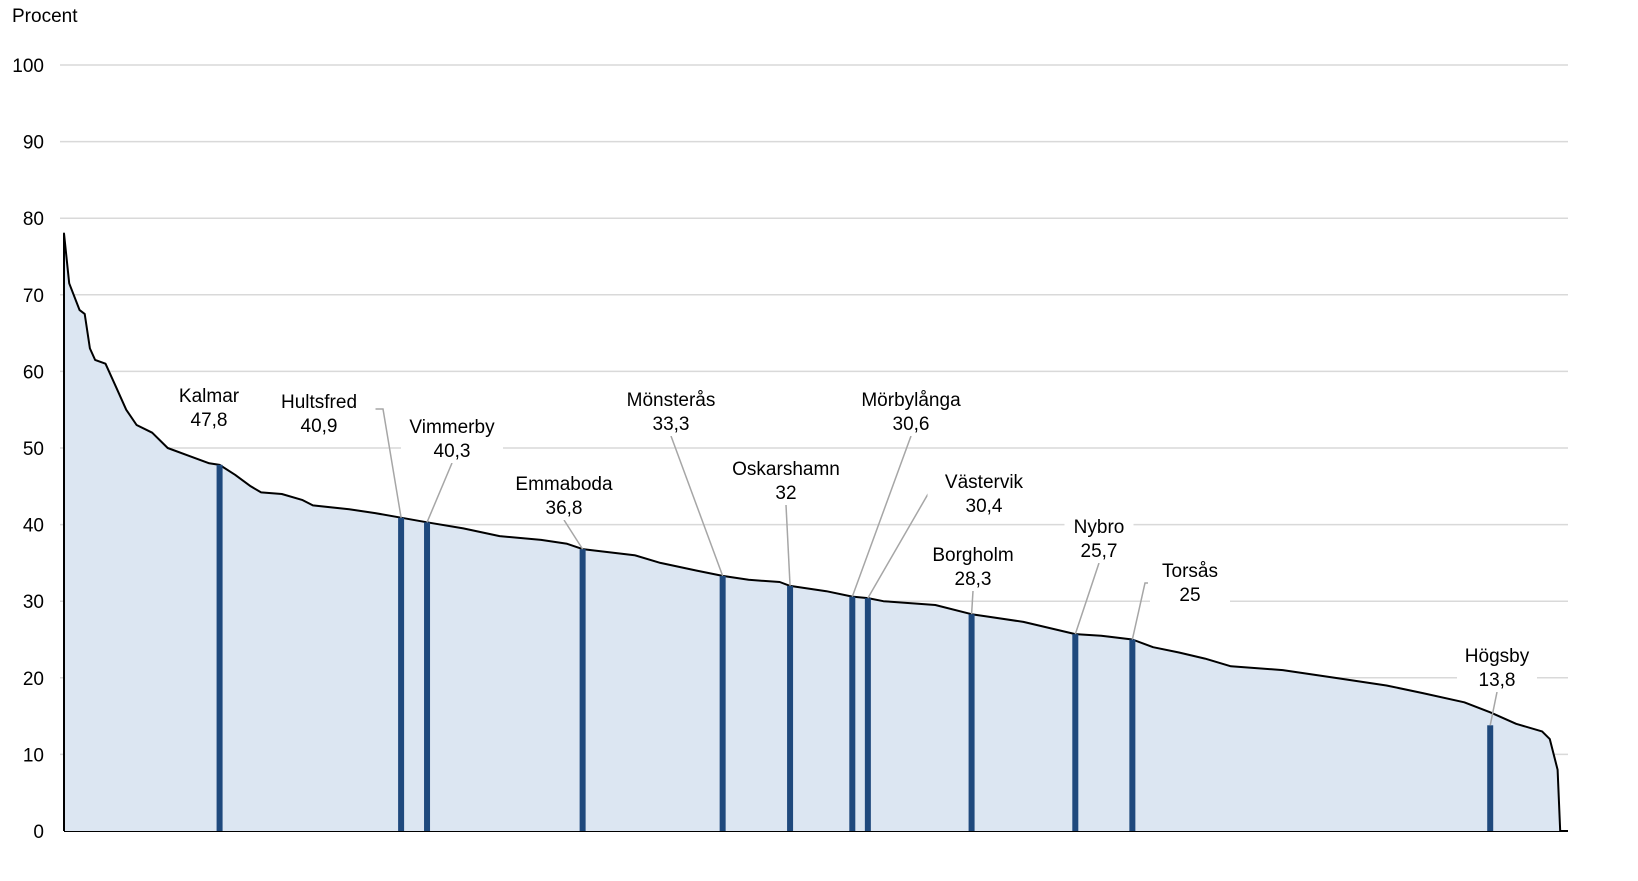 The width and height of the screenshot is (1638, 881). I want to click on bar-kalmar, so click(219, 647).